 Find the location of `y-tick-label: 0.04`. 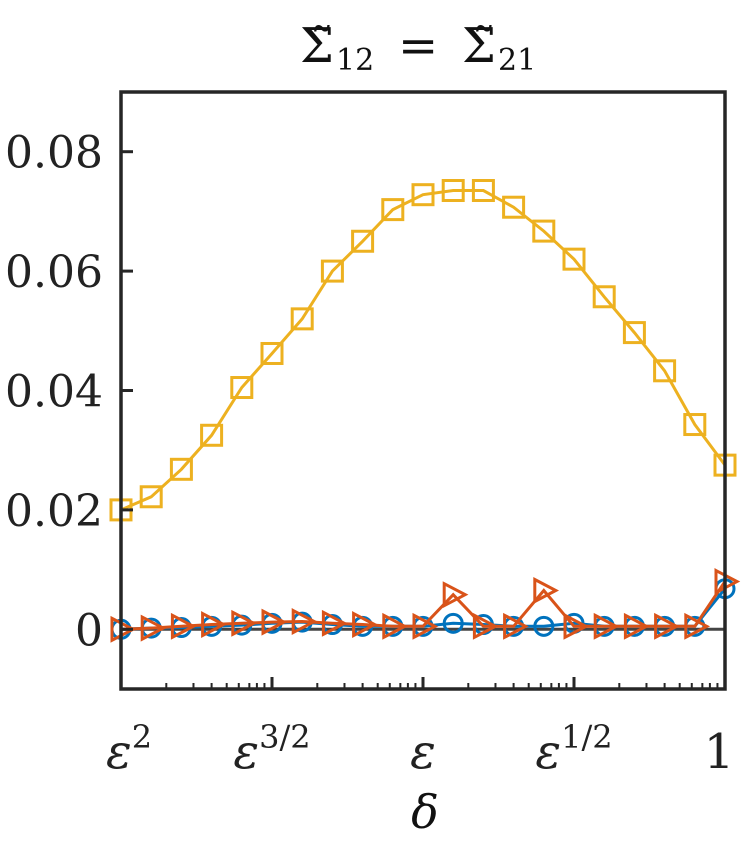

y-tick-label: 0.04 is located at coordinates (54, 392).